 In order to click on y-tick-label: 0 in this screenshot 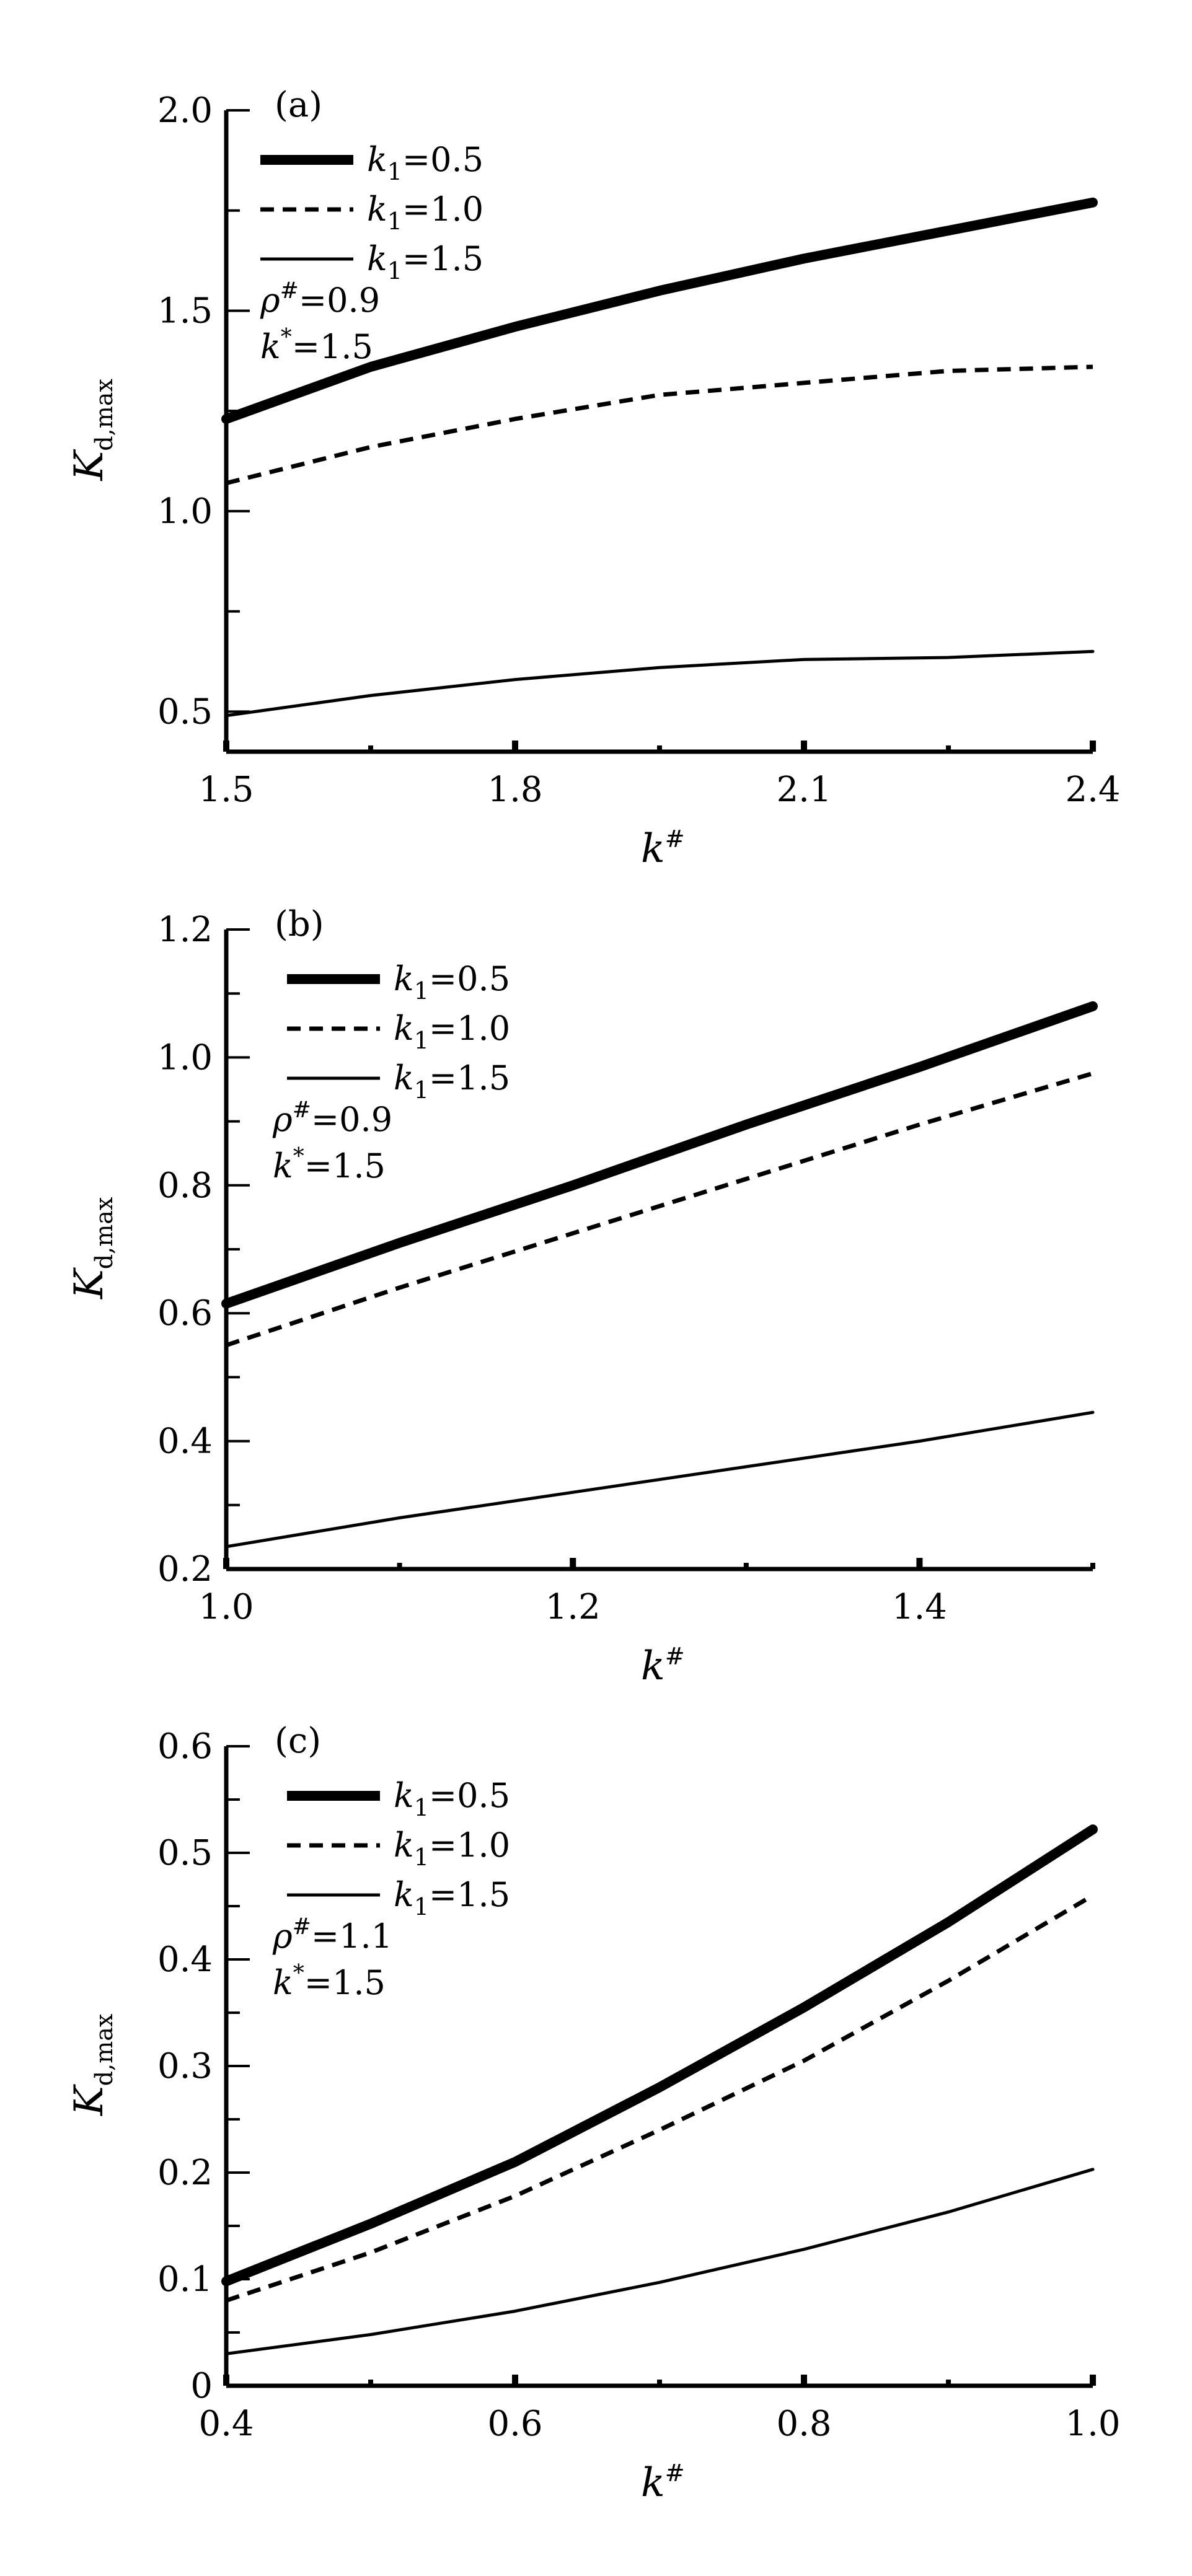, I will do `click(201, 2386)`.